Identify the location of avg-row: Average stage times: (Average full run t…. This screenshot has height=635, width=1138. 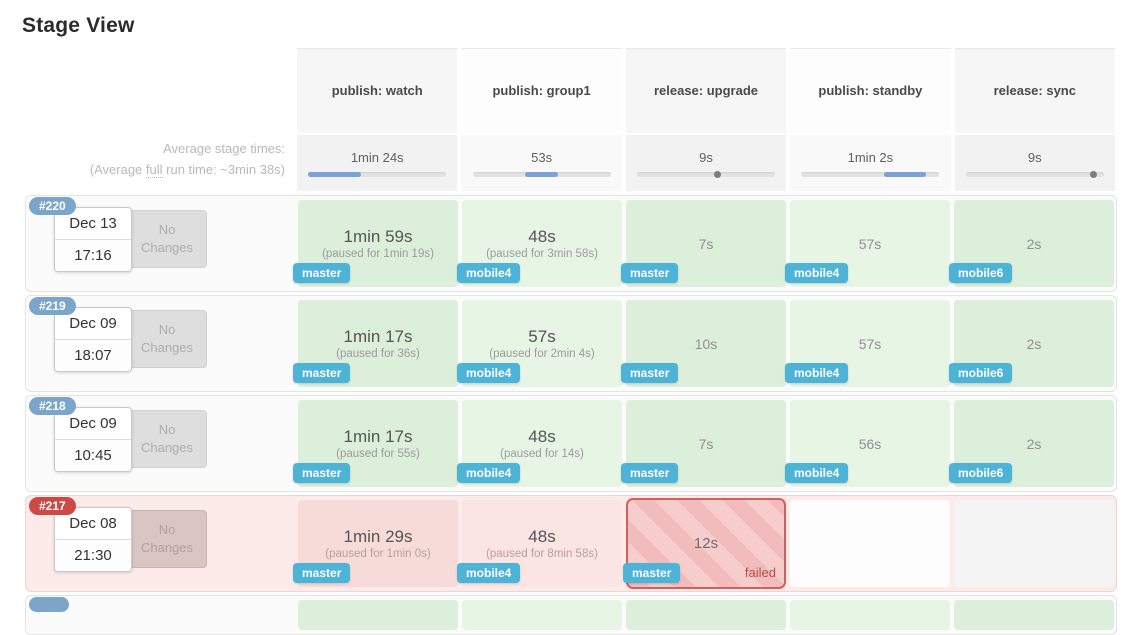
(571, 163).